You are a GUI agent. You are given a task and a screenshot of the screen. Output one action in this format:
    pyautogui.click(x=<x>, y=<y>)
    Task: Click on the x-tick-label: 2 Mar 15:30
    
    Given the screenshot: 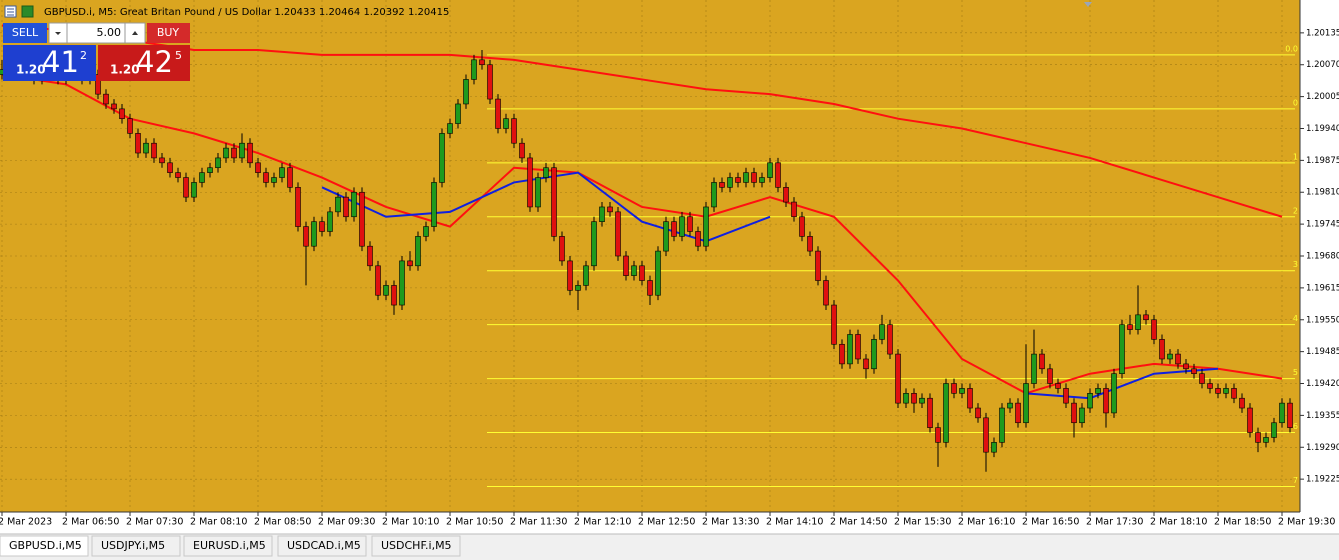 What is the action you would take?
    pyautogui.click(x=922, y=522)
    